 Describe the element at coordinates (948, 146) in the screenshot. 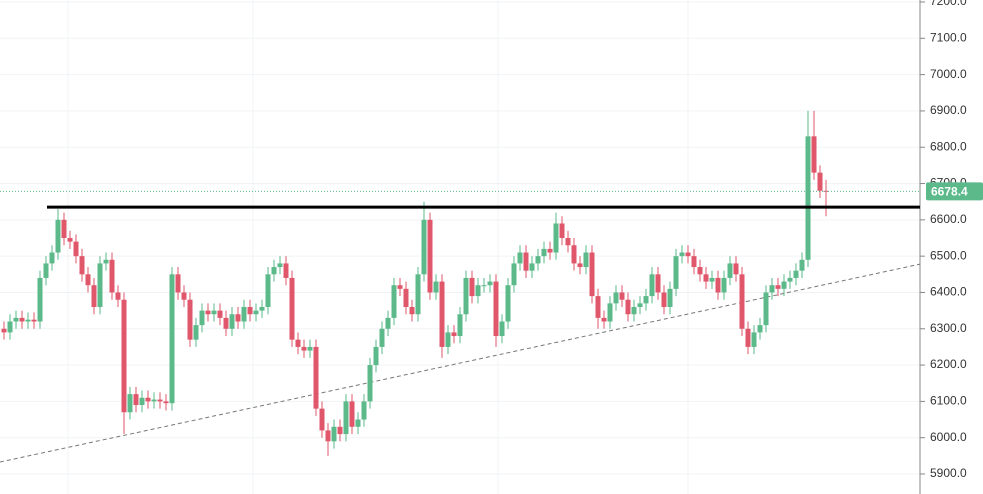

I see `y-tick-label: 6800.0` at that location.